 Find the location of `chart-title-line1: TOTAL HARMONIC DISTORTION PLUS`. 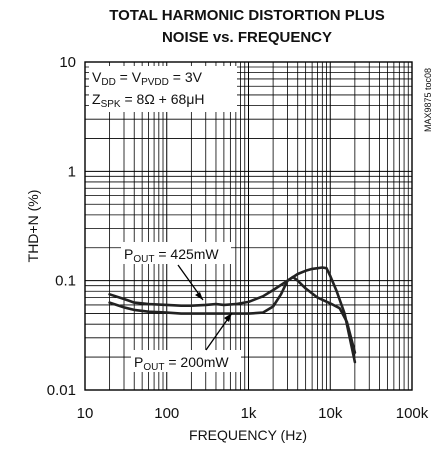

chart-title-line1: TOTAL HARMONIC DISTORTION PLUS is located at coordinates (247, 15).